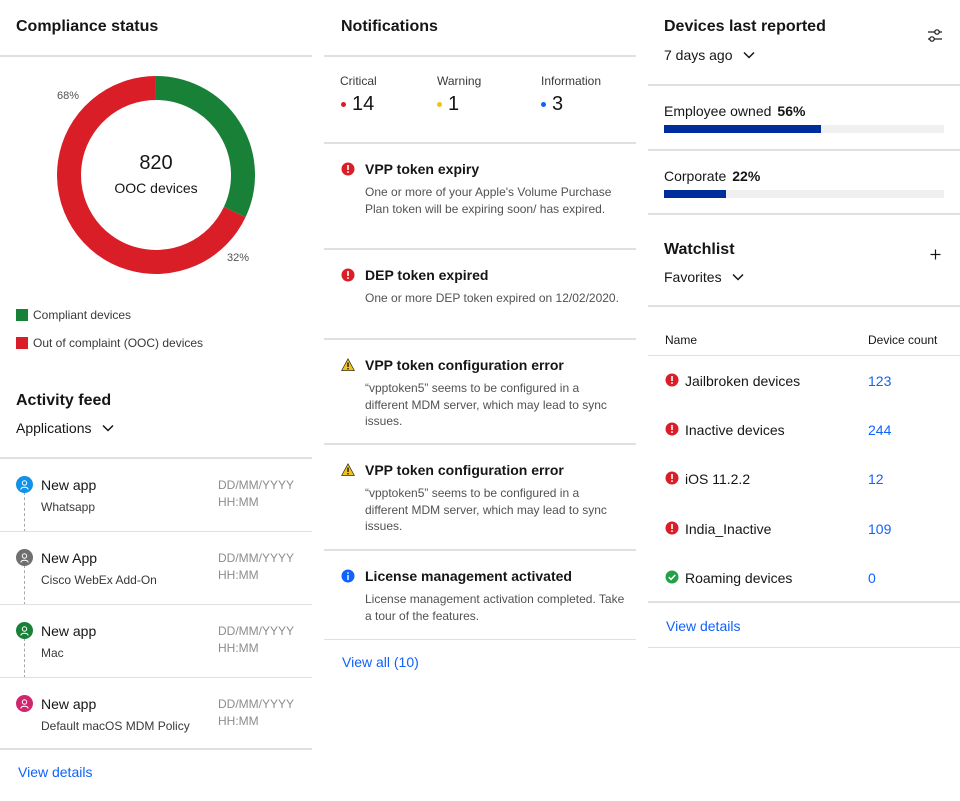 The height and width of the screenshot is (801, 960). Describe the element at coordinates (156, 163) in the screenshot. I see `donut-total: 820` at that location.